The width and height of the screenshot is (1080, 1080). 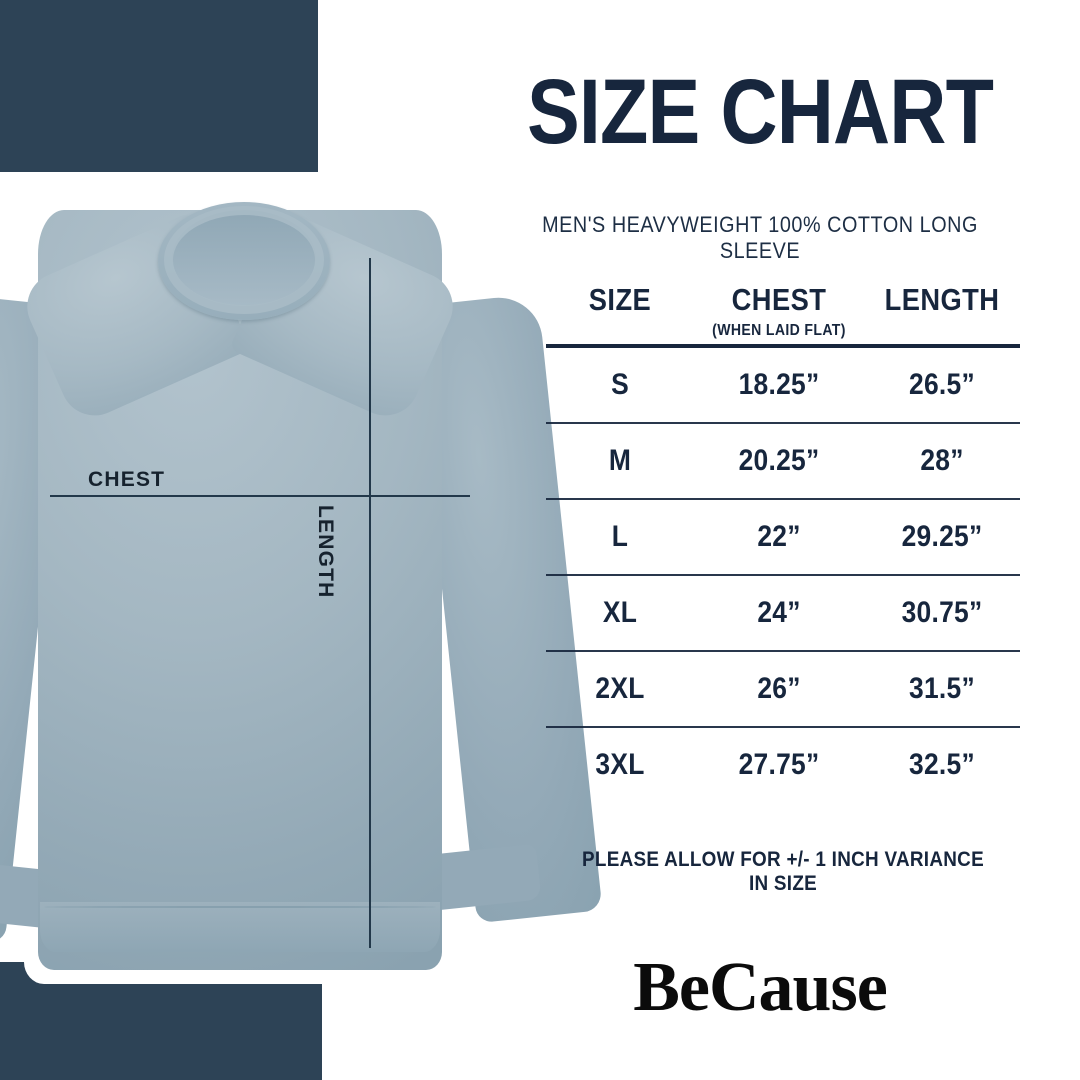 What do you see at coordinates (779, 612) in the screenshot?
I see `cell-chest: 24”` at bounding box center [779, 612].